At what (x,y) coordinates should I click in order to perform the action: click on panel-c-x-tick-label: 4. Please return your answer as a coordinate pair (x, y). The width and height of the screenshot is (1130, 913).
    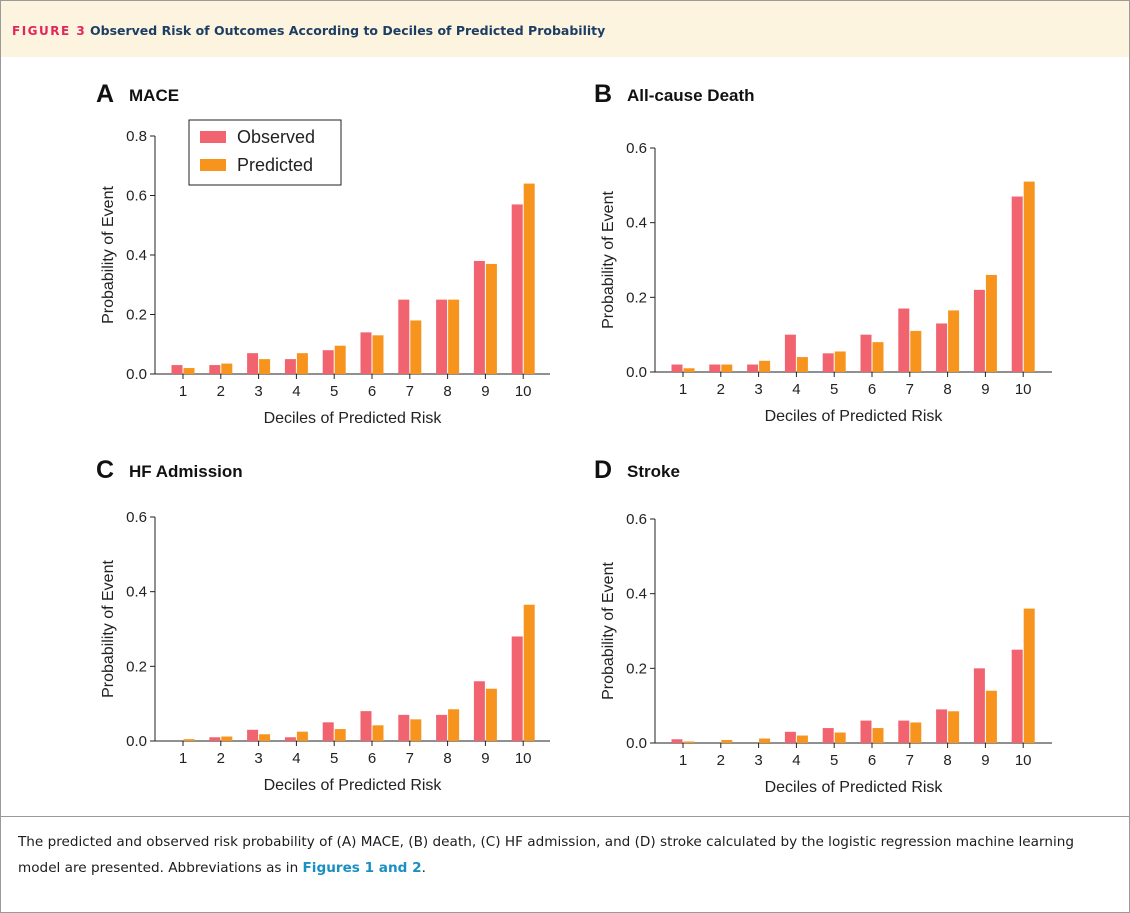
    Looking at the image, I should click on (296, 758).